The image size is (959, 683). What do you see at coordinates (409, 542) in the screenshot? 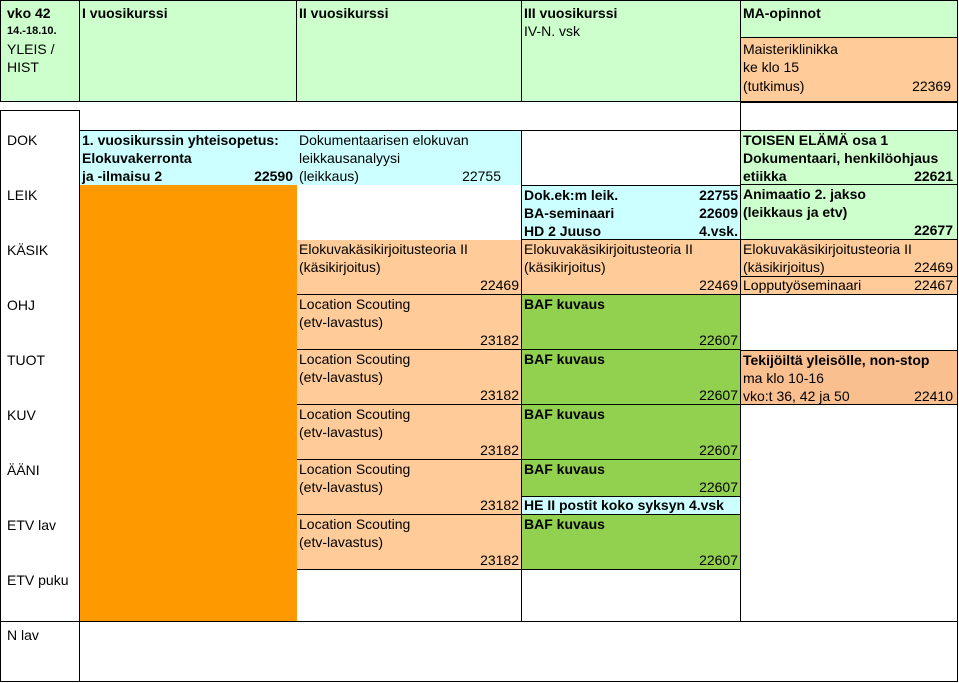
I see `location-etv-cell: Location Scouting (etv-lavastus) 23182` at bounding box center [409, 542].